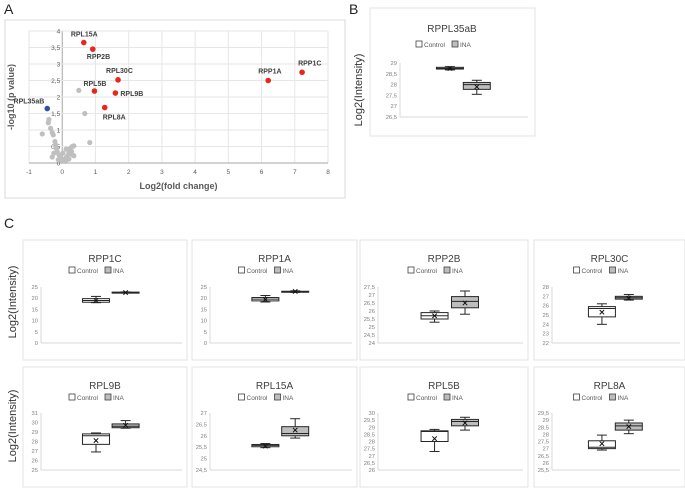 The width and height of the screenshot is (685, 488). I want to click on y-tick-label: 26,5, so click(369, 464).